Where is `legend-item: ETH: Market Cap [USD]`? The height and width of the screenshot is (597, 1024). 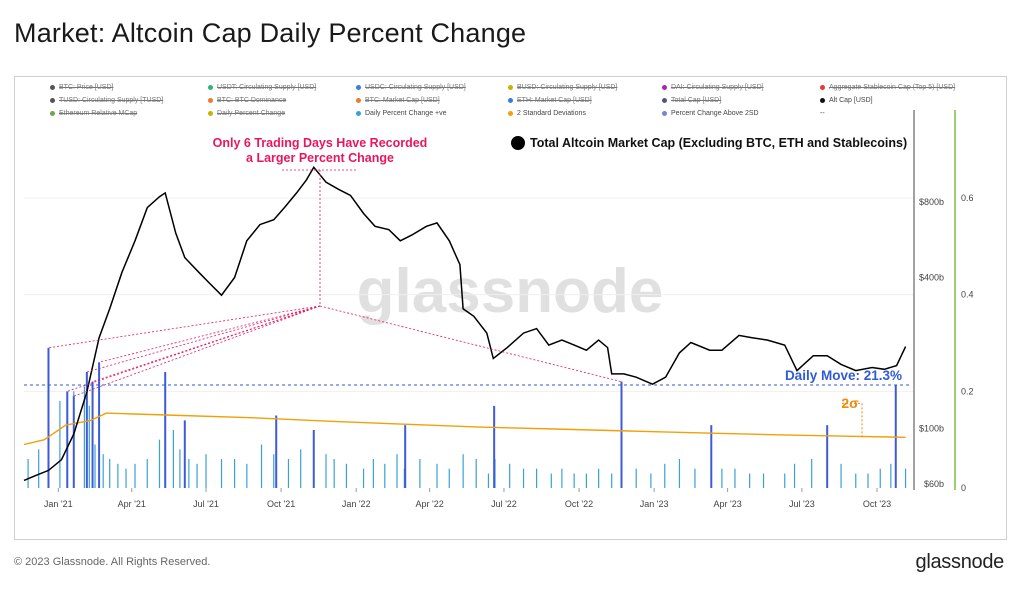 legend-item: ETH: Market Cap [USD] is located at coordinates (550, 100).